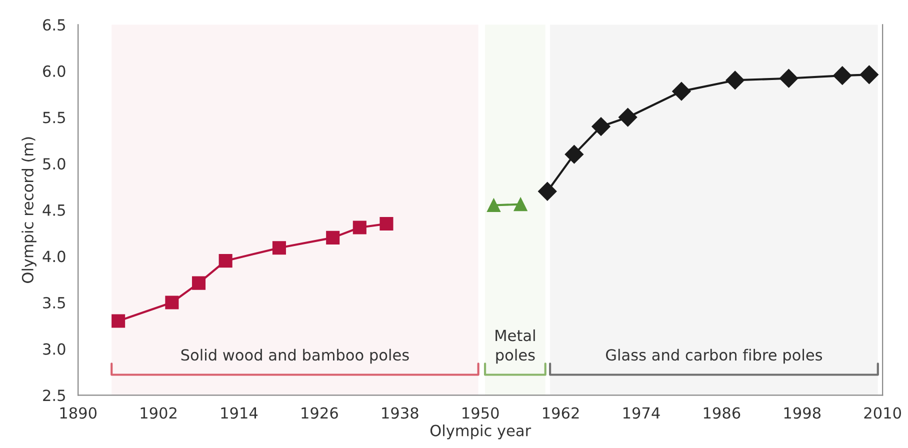  Describe the element at coordinates (54, 302) in the screenshot. I see `y-tick-label: 3.5` at that location.